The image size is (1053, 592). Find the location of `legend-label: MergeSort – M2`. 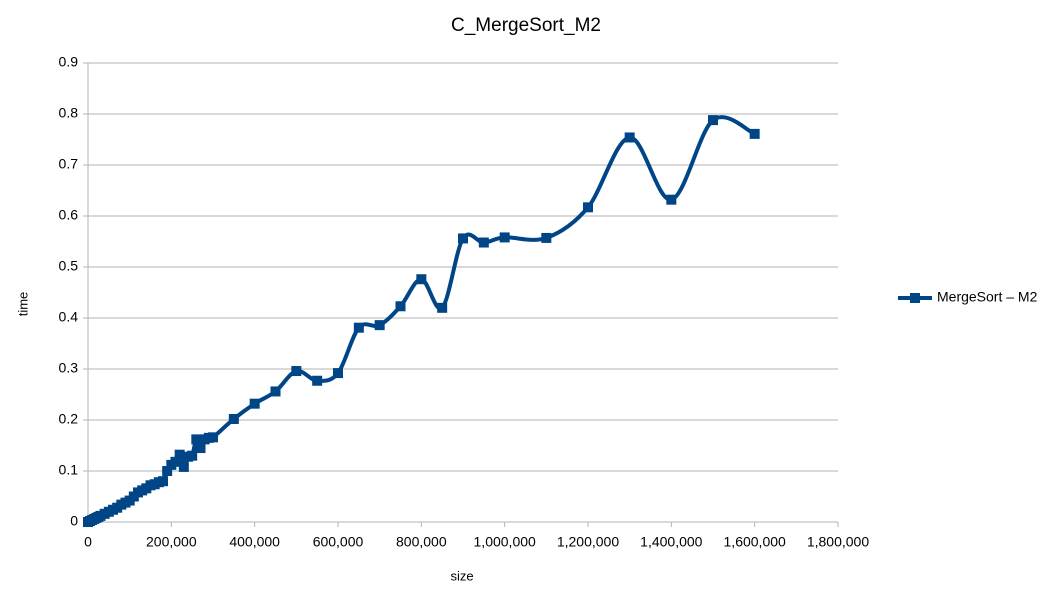

legend-label: MergeSort – M2 is located at coordinates (987, 297).